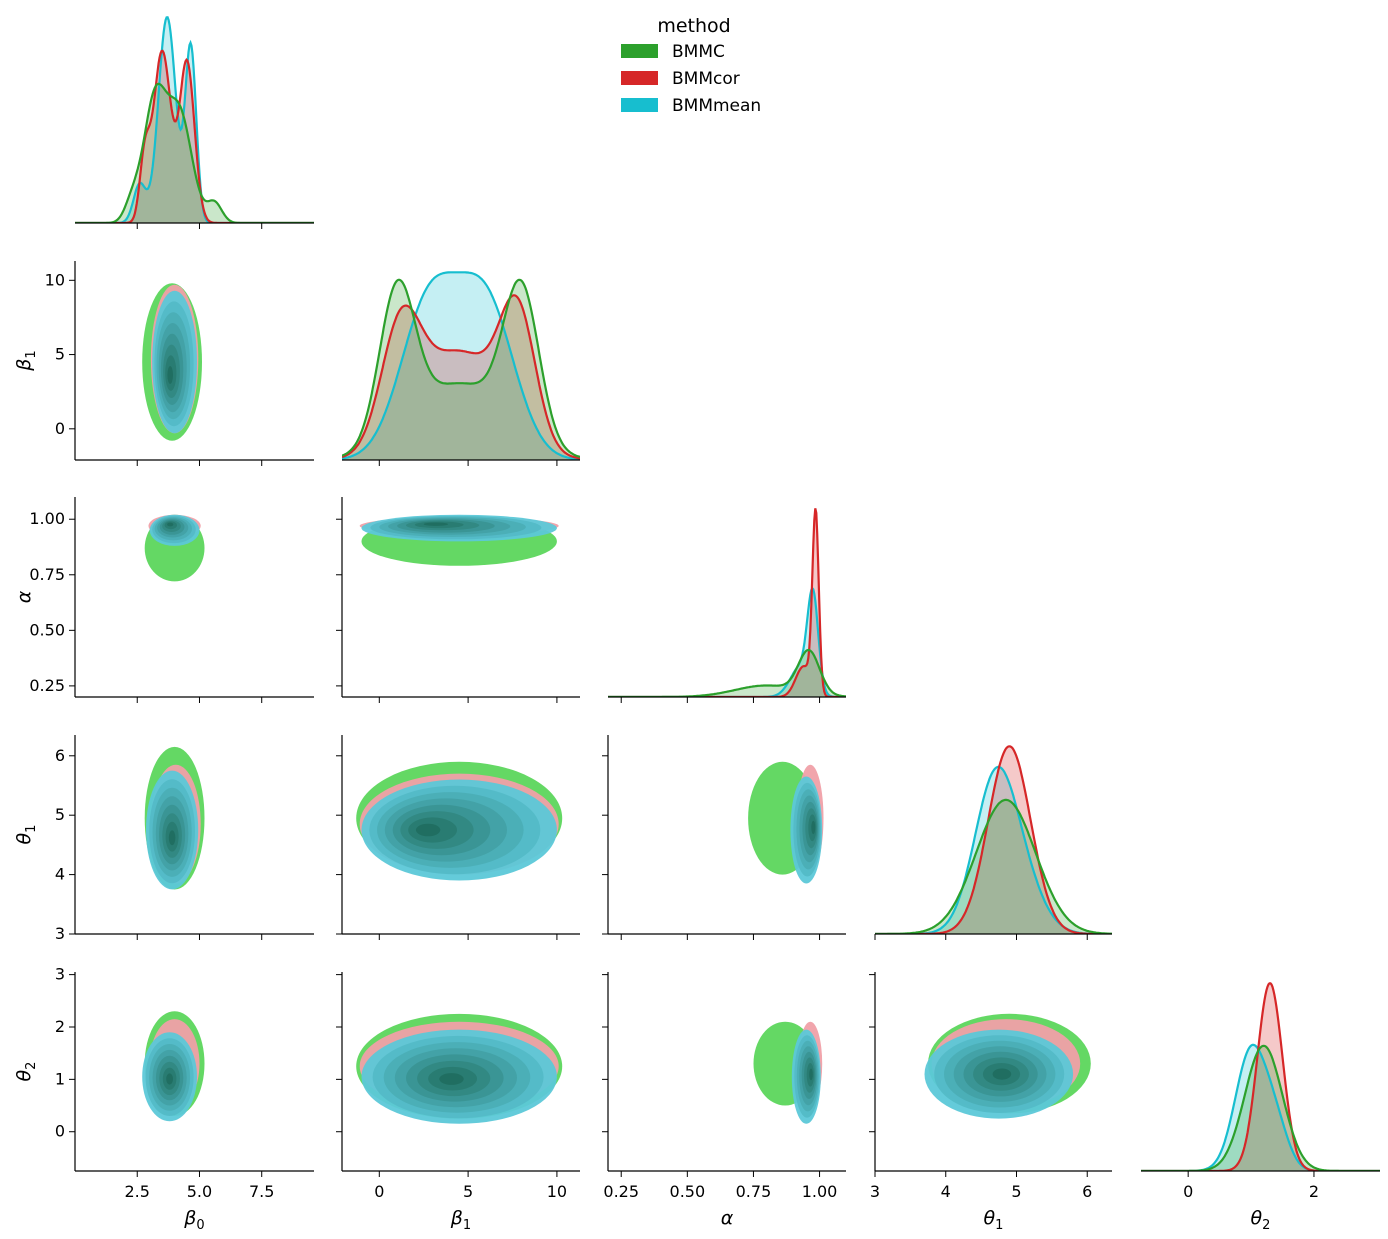  What do you see at coordinates (47, 518) in the screenshot?
I see `y-tick-label-alpha: 1.00` at bounding box center [47, 518].